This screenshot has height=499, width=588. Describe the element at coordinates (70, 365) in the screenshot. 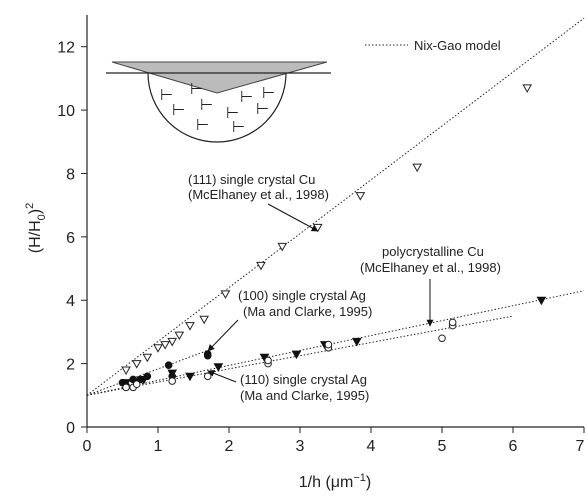

I see `y-tick-label: 2` at that location.